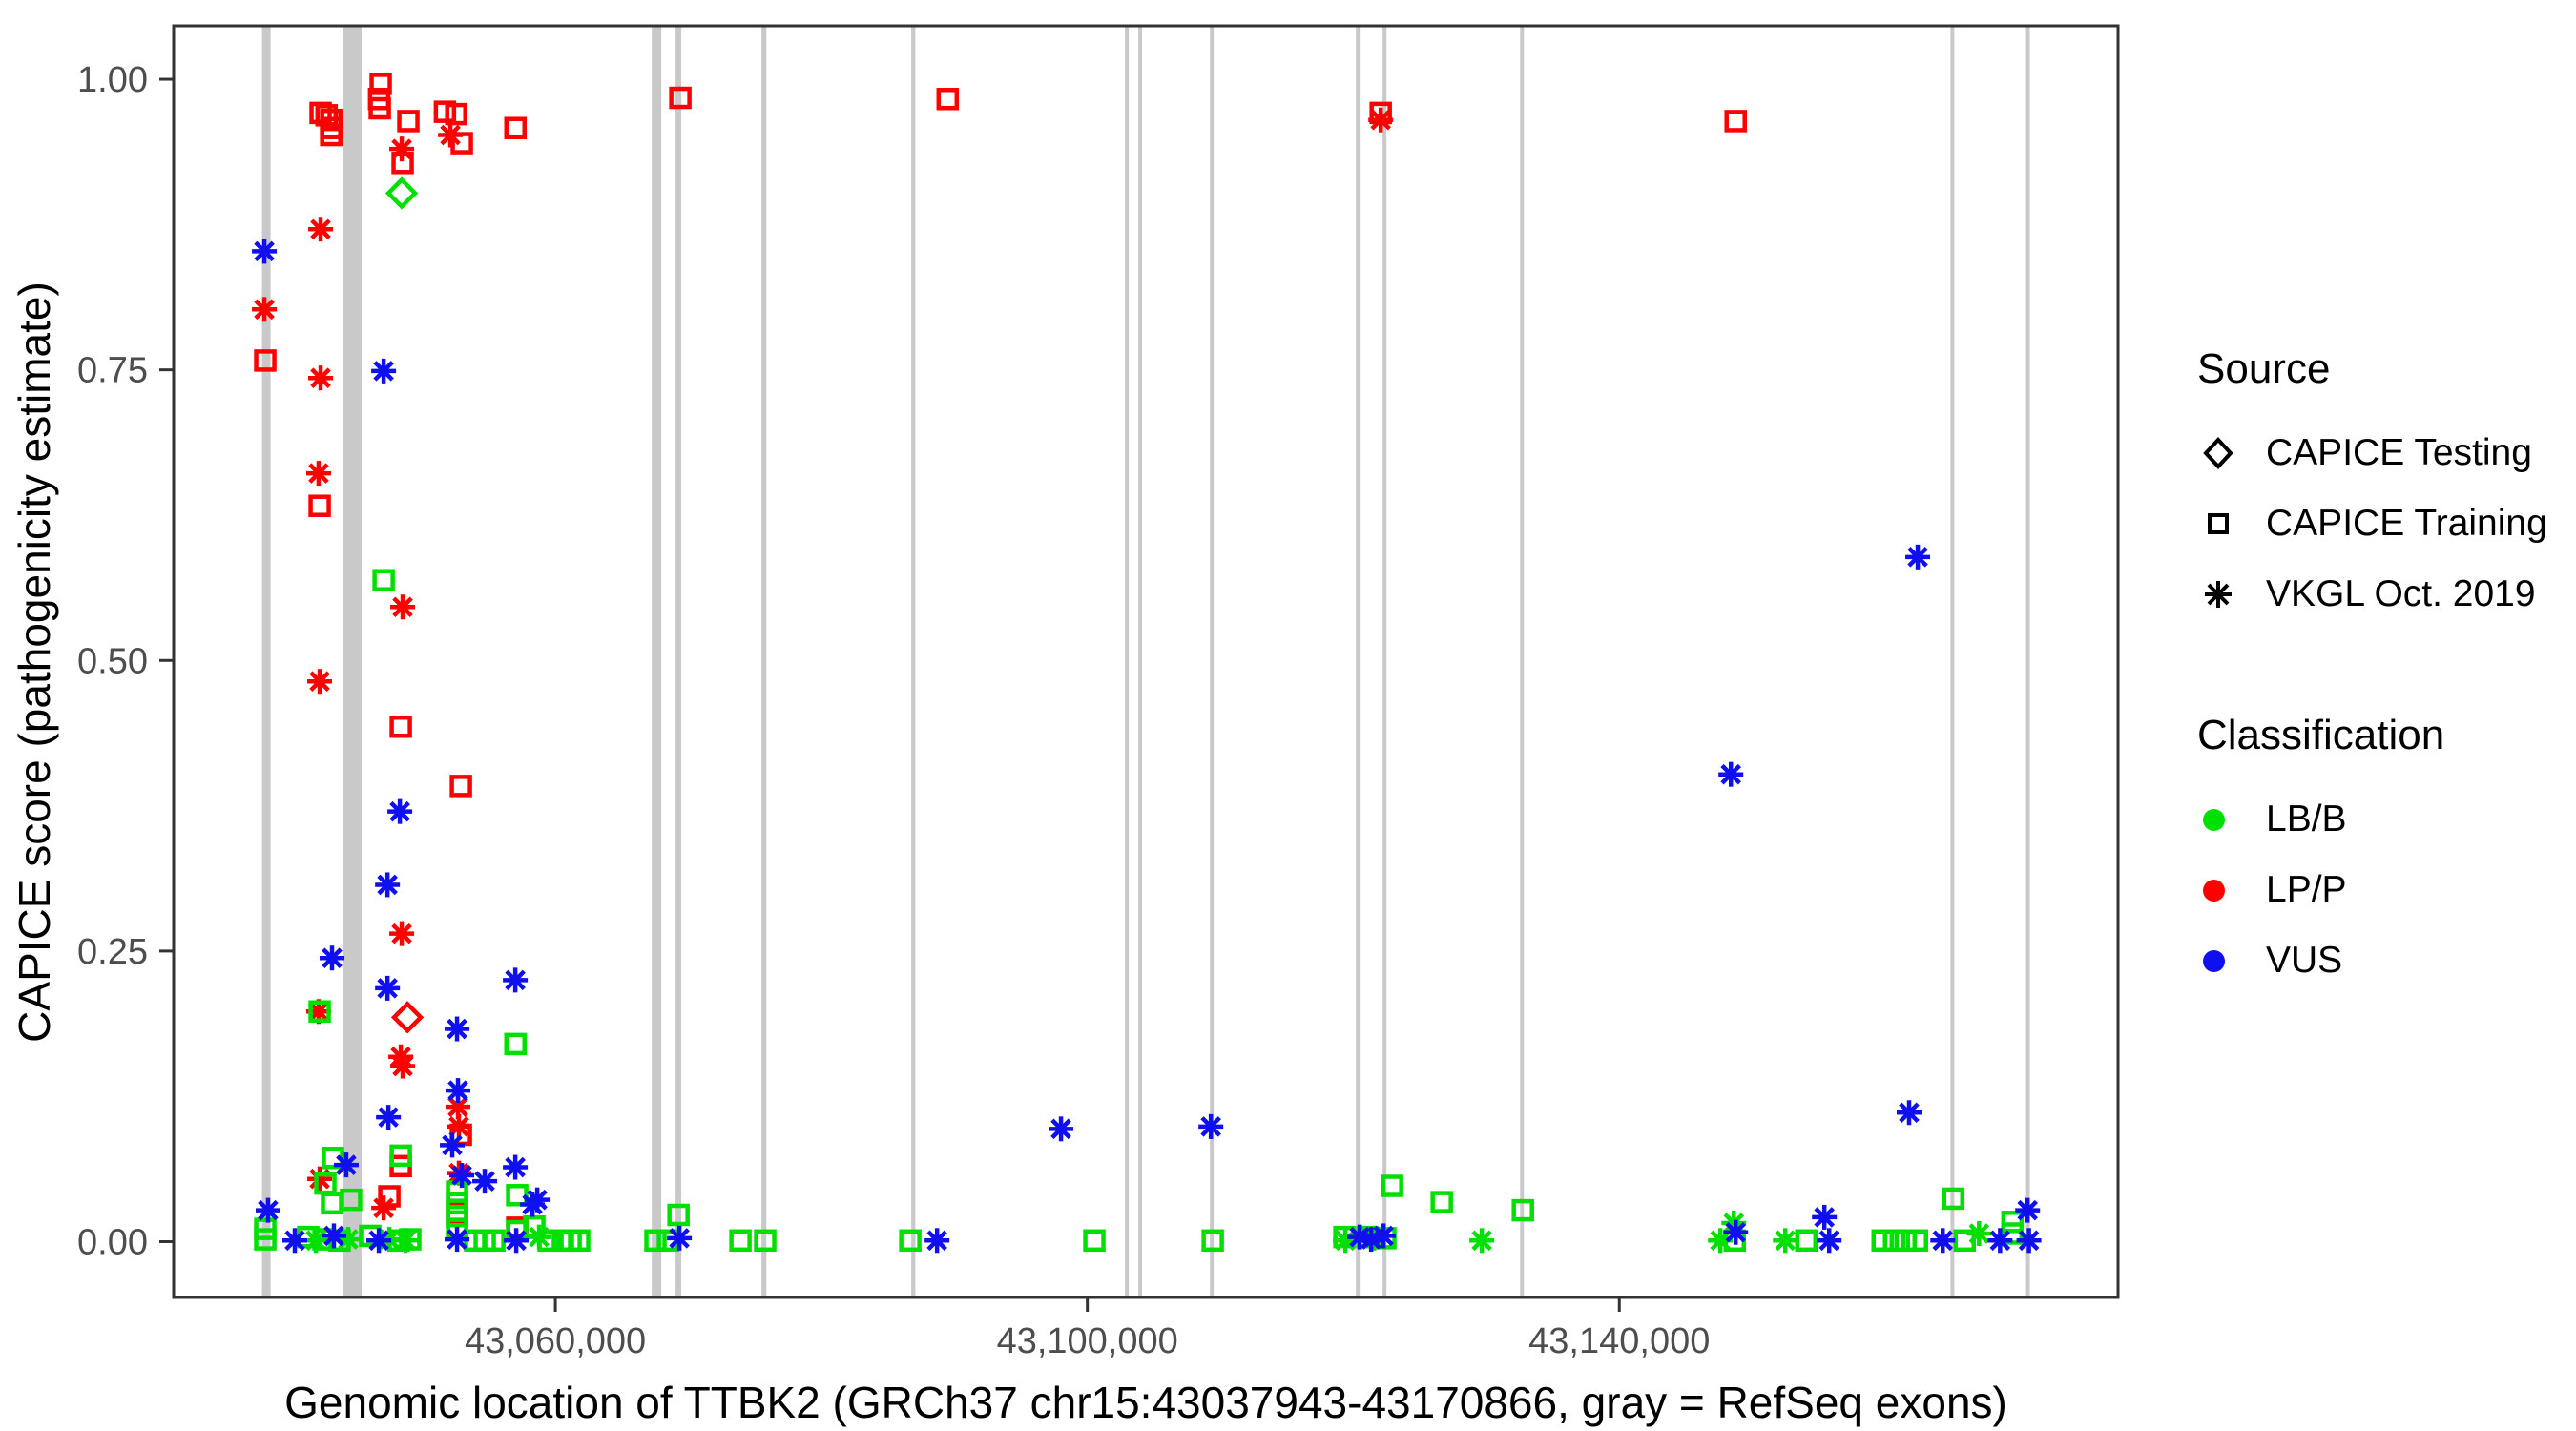 The image size is (2576, 1431). What do you see at coordinates (2304, 961) in the screenshot?
I see `legend-label: VUS` at bounding box center [2304, 961].